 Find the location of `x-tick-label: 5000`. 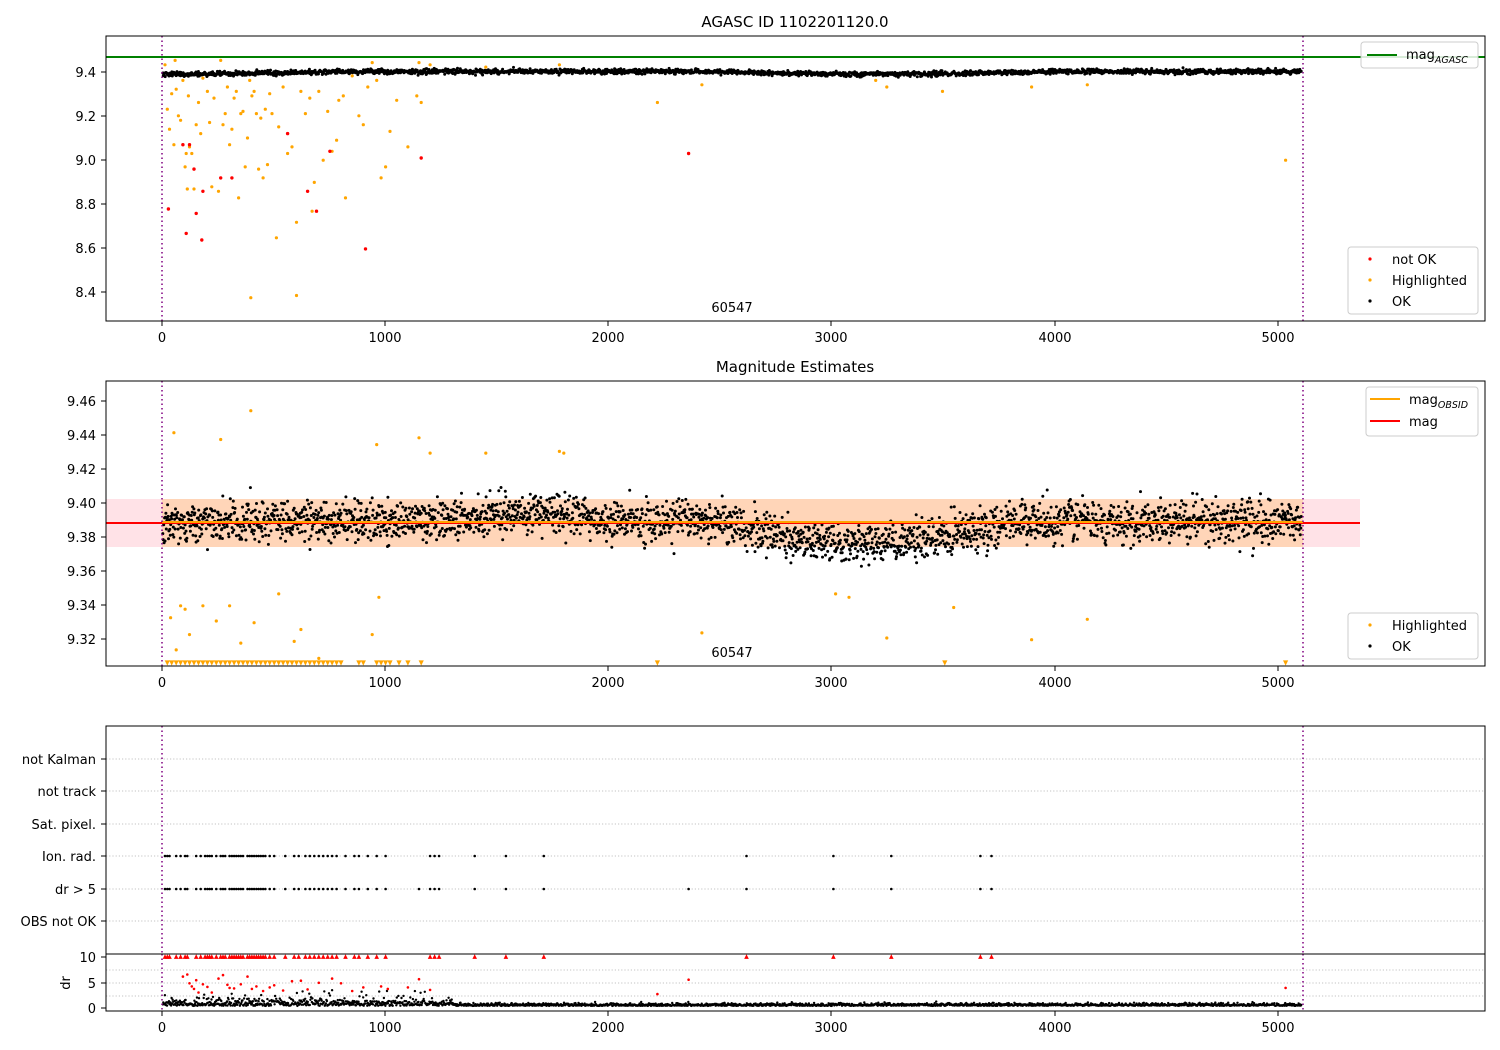

x-tick-label: 5000 is located at coordinates (1277, 338).